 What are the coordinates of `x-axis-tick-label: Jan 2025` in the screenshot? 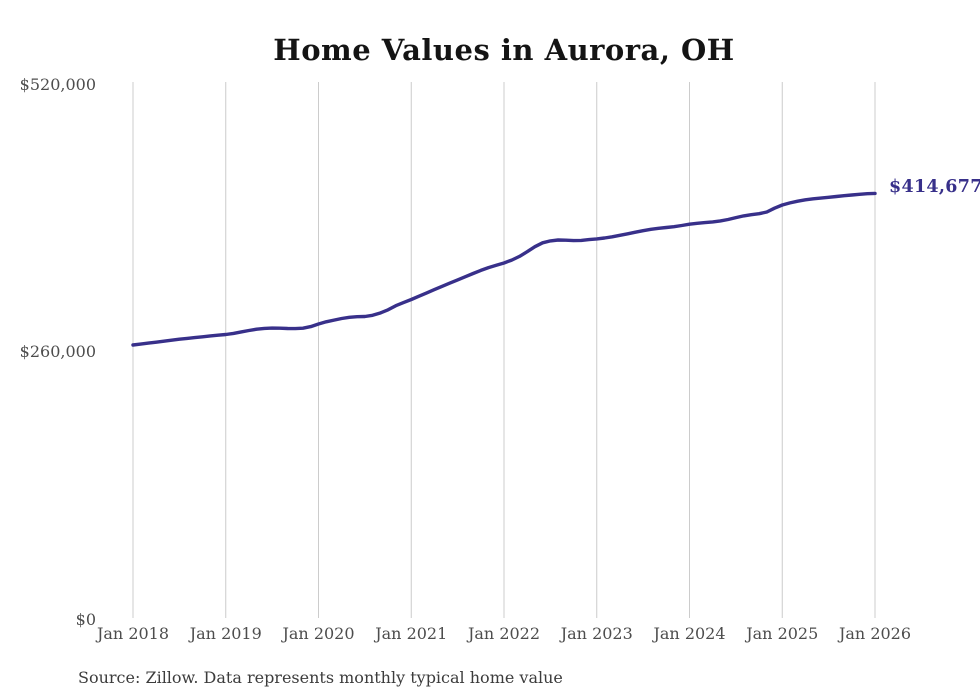 It's located at (782, 633).